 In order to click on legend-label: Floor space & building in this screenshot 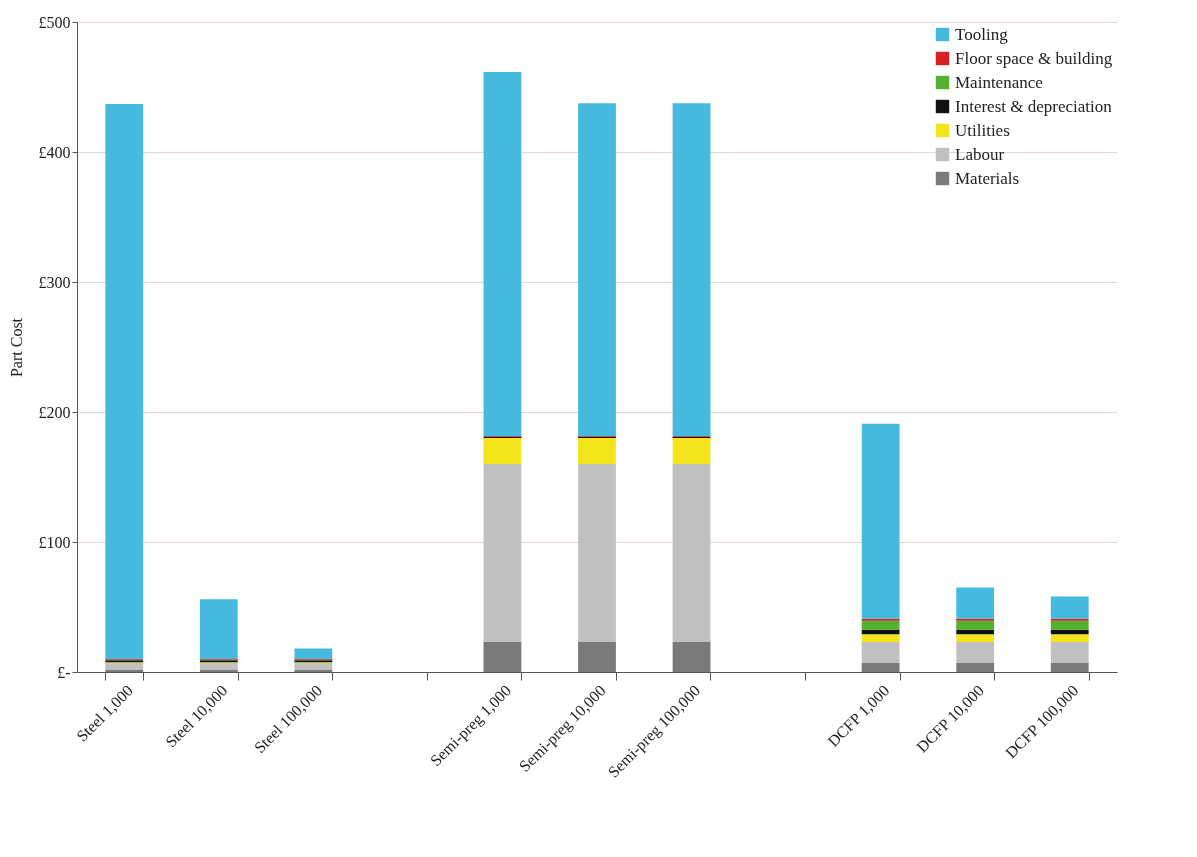, I will do `click(1034, 58)`.